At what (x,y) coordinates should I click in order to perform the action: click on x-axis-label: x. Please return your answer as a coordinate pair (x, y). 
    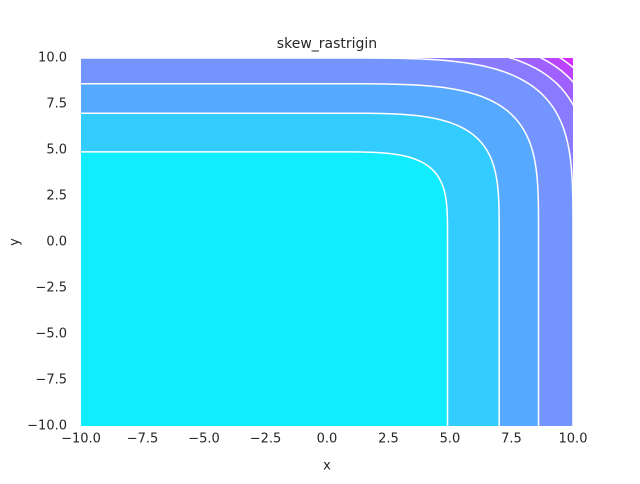
    Looking at the image, I should click on (327, 466).